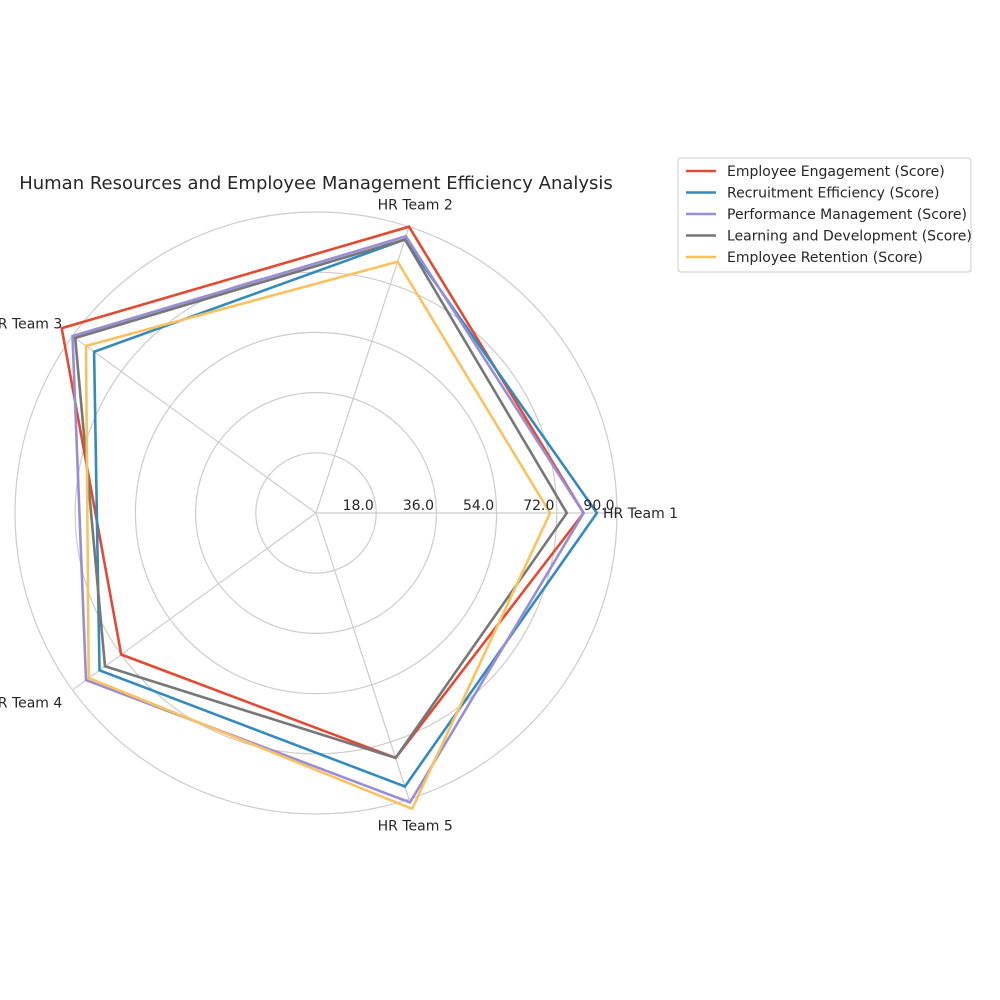  I want to click on category-label: HR Team 3, so click(31, 324).